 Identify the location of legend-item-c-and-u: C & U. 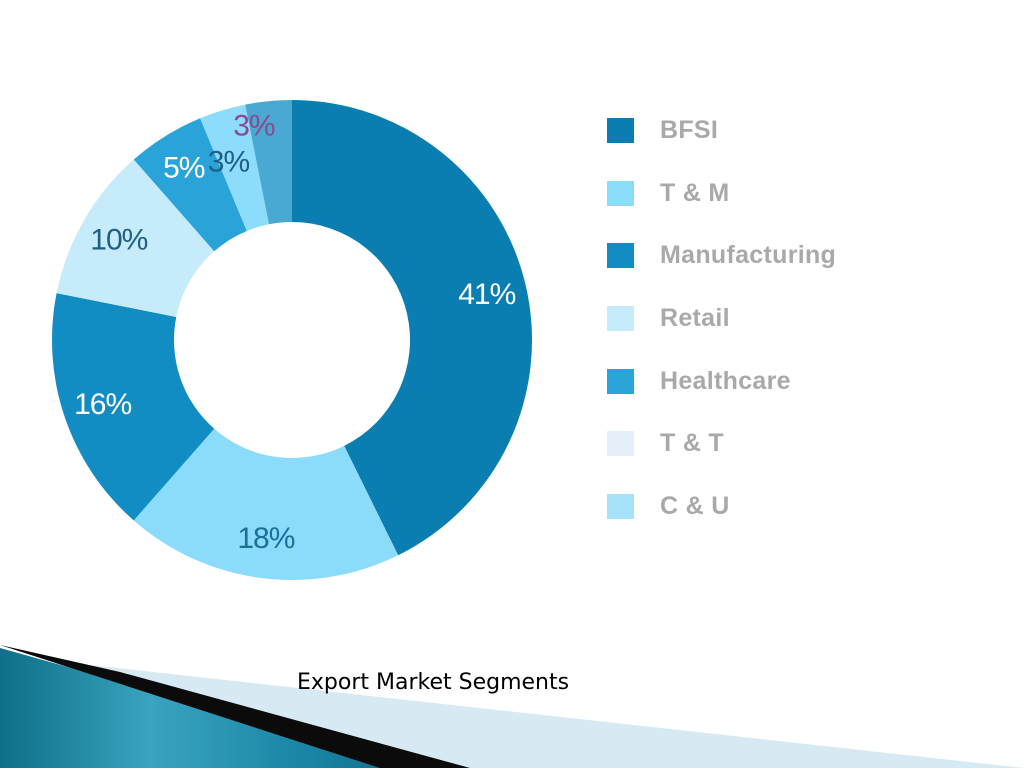
(757, 523).